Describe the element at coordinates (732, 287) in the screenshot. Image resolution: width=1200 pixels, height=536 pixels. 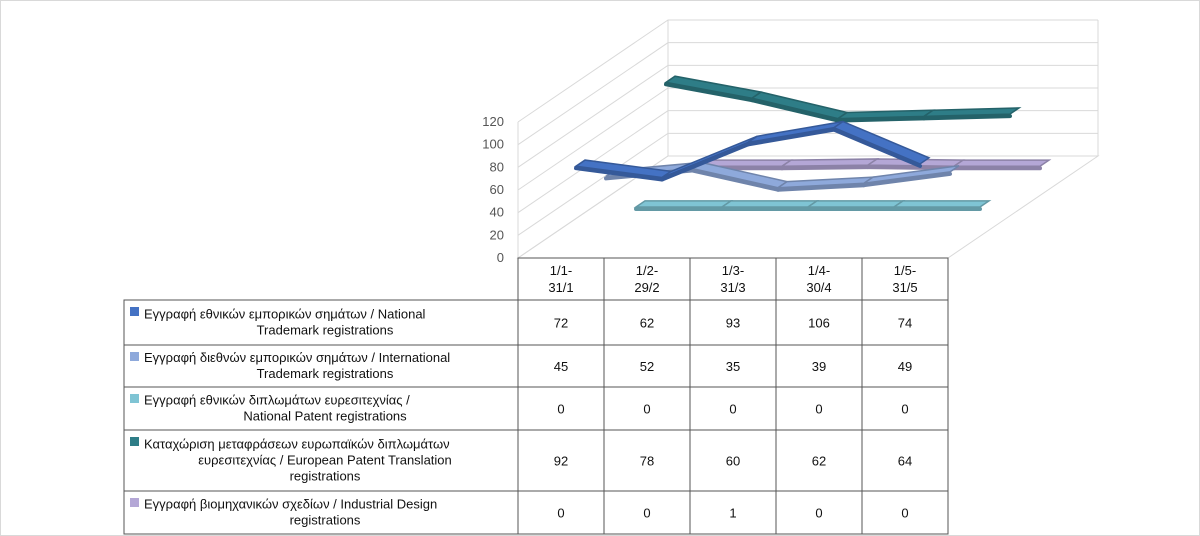
I see `category-label: 31/3` at that location.